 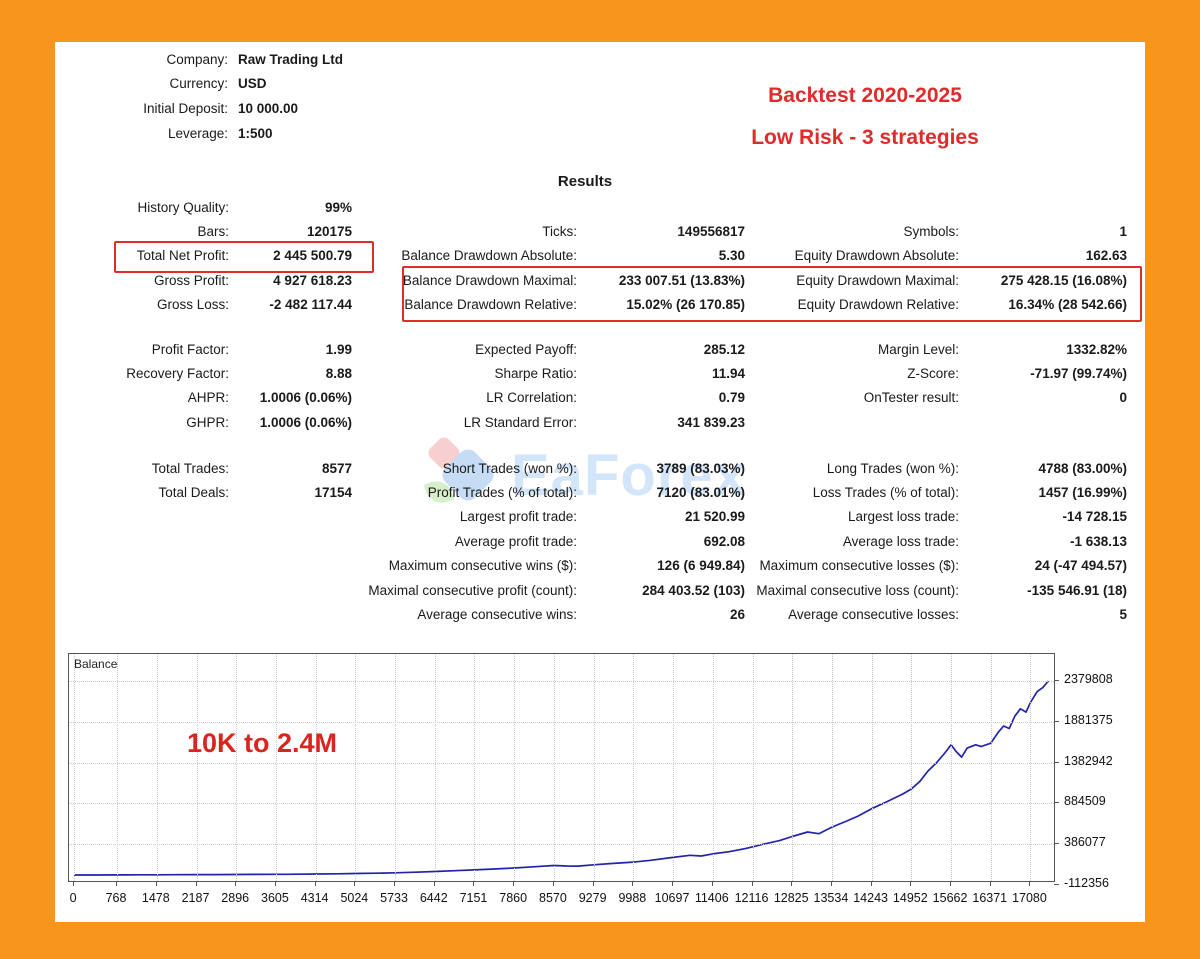 I want to click on stat-label: Profit Factor:, so click(x=190, y=349).